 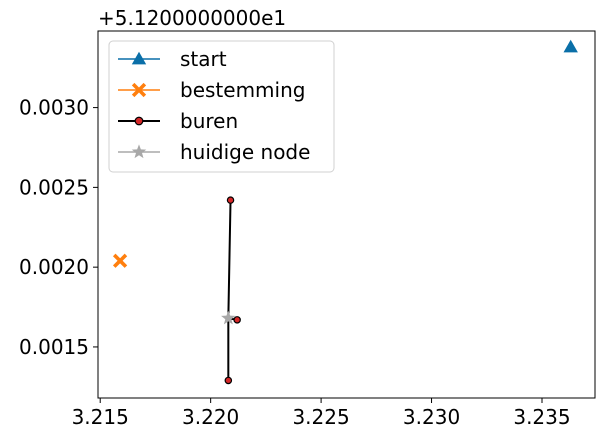 I want to click on legend-label: huidige node, so click(x=245, y=152).